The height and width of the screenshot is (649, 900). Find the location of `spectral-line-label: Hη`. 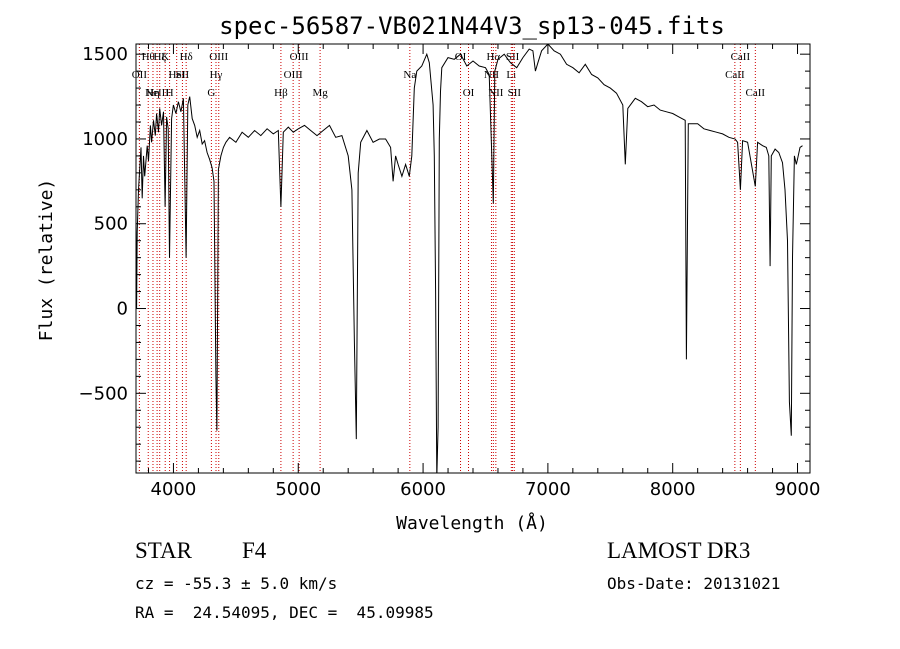

spectral-line-label: Hη is located at coordinates (153, 93).